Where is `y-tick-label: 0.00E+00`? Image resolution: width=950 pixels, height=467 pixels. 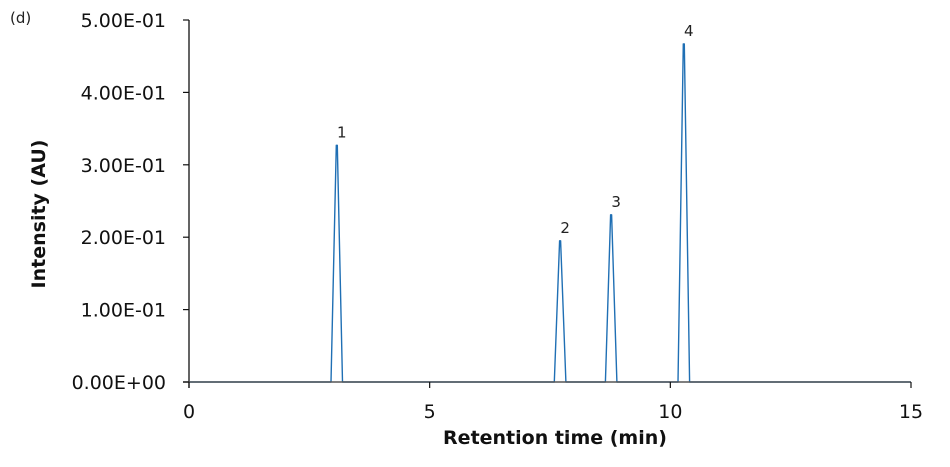 y-tick-label: 0.00E+00 is located at coordinates (119, 383).